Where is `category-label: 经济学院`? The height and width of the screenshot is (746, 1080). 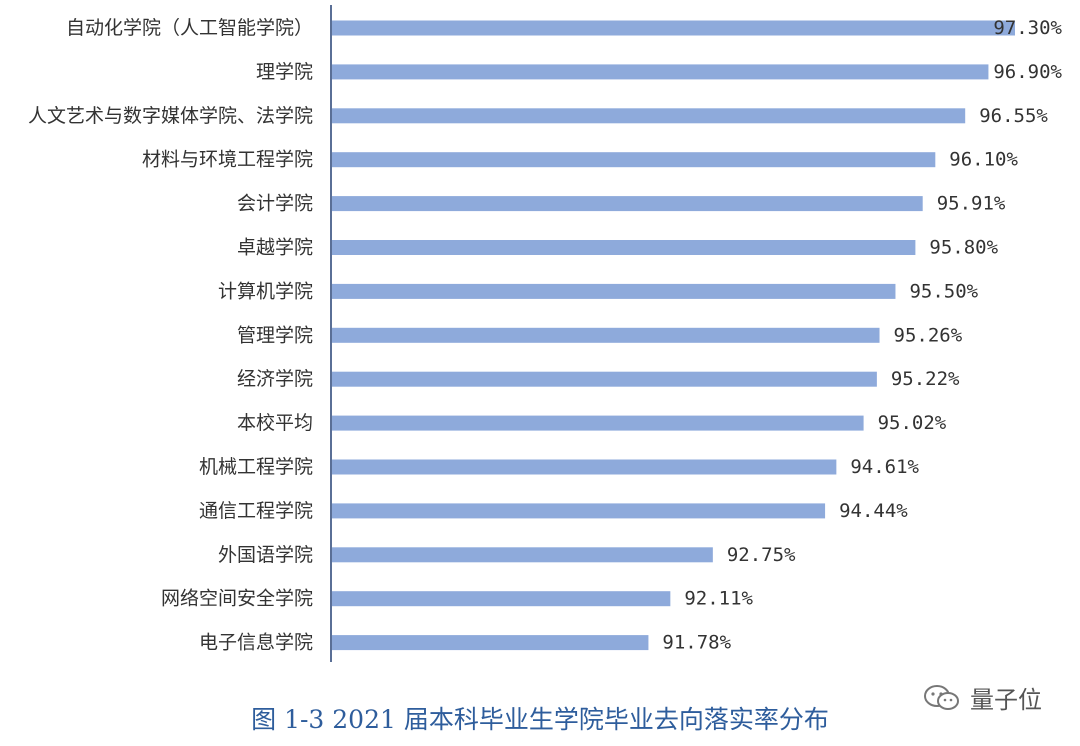 category-label: 经济学院 is located at coordinates (275, 379).